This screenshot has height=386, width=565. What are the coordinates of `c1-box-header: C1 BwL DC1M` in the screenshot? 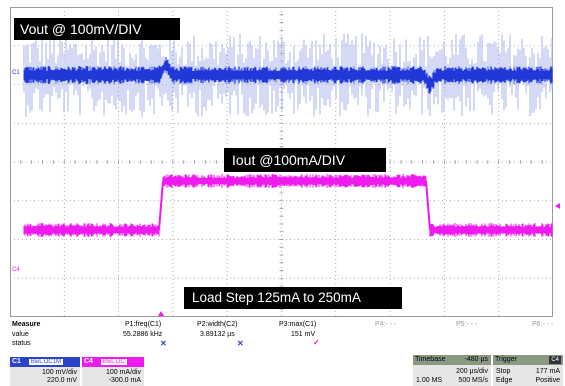 It's located at (45, 362).